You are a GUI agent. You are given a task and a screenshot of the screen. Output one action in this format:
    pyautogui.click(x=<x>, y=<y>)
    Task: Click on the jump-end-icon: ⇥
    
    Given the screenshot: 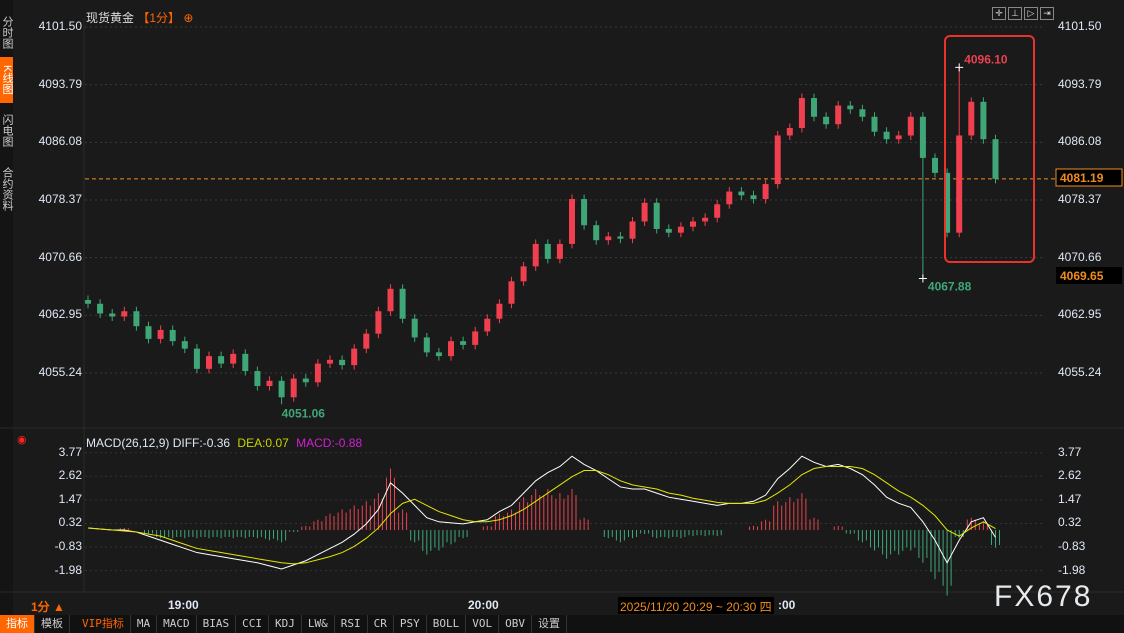 What is the action you would take?
    pyautogui.click(x=1047, y=13)
    